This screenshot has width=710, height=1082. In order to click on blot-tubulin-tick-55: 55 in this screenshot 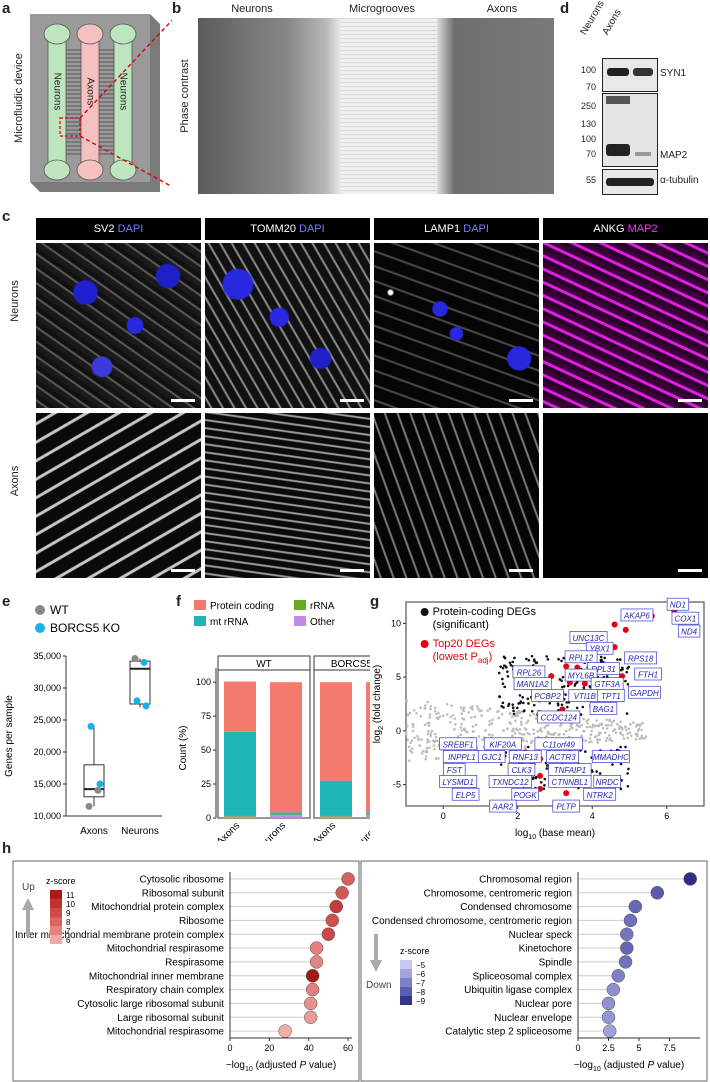, I will do `click(590, 180)`.